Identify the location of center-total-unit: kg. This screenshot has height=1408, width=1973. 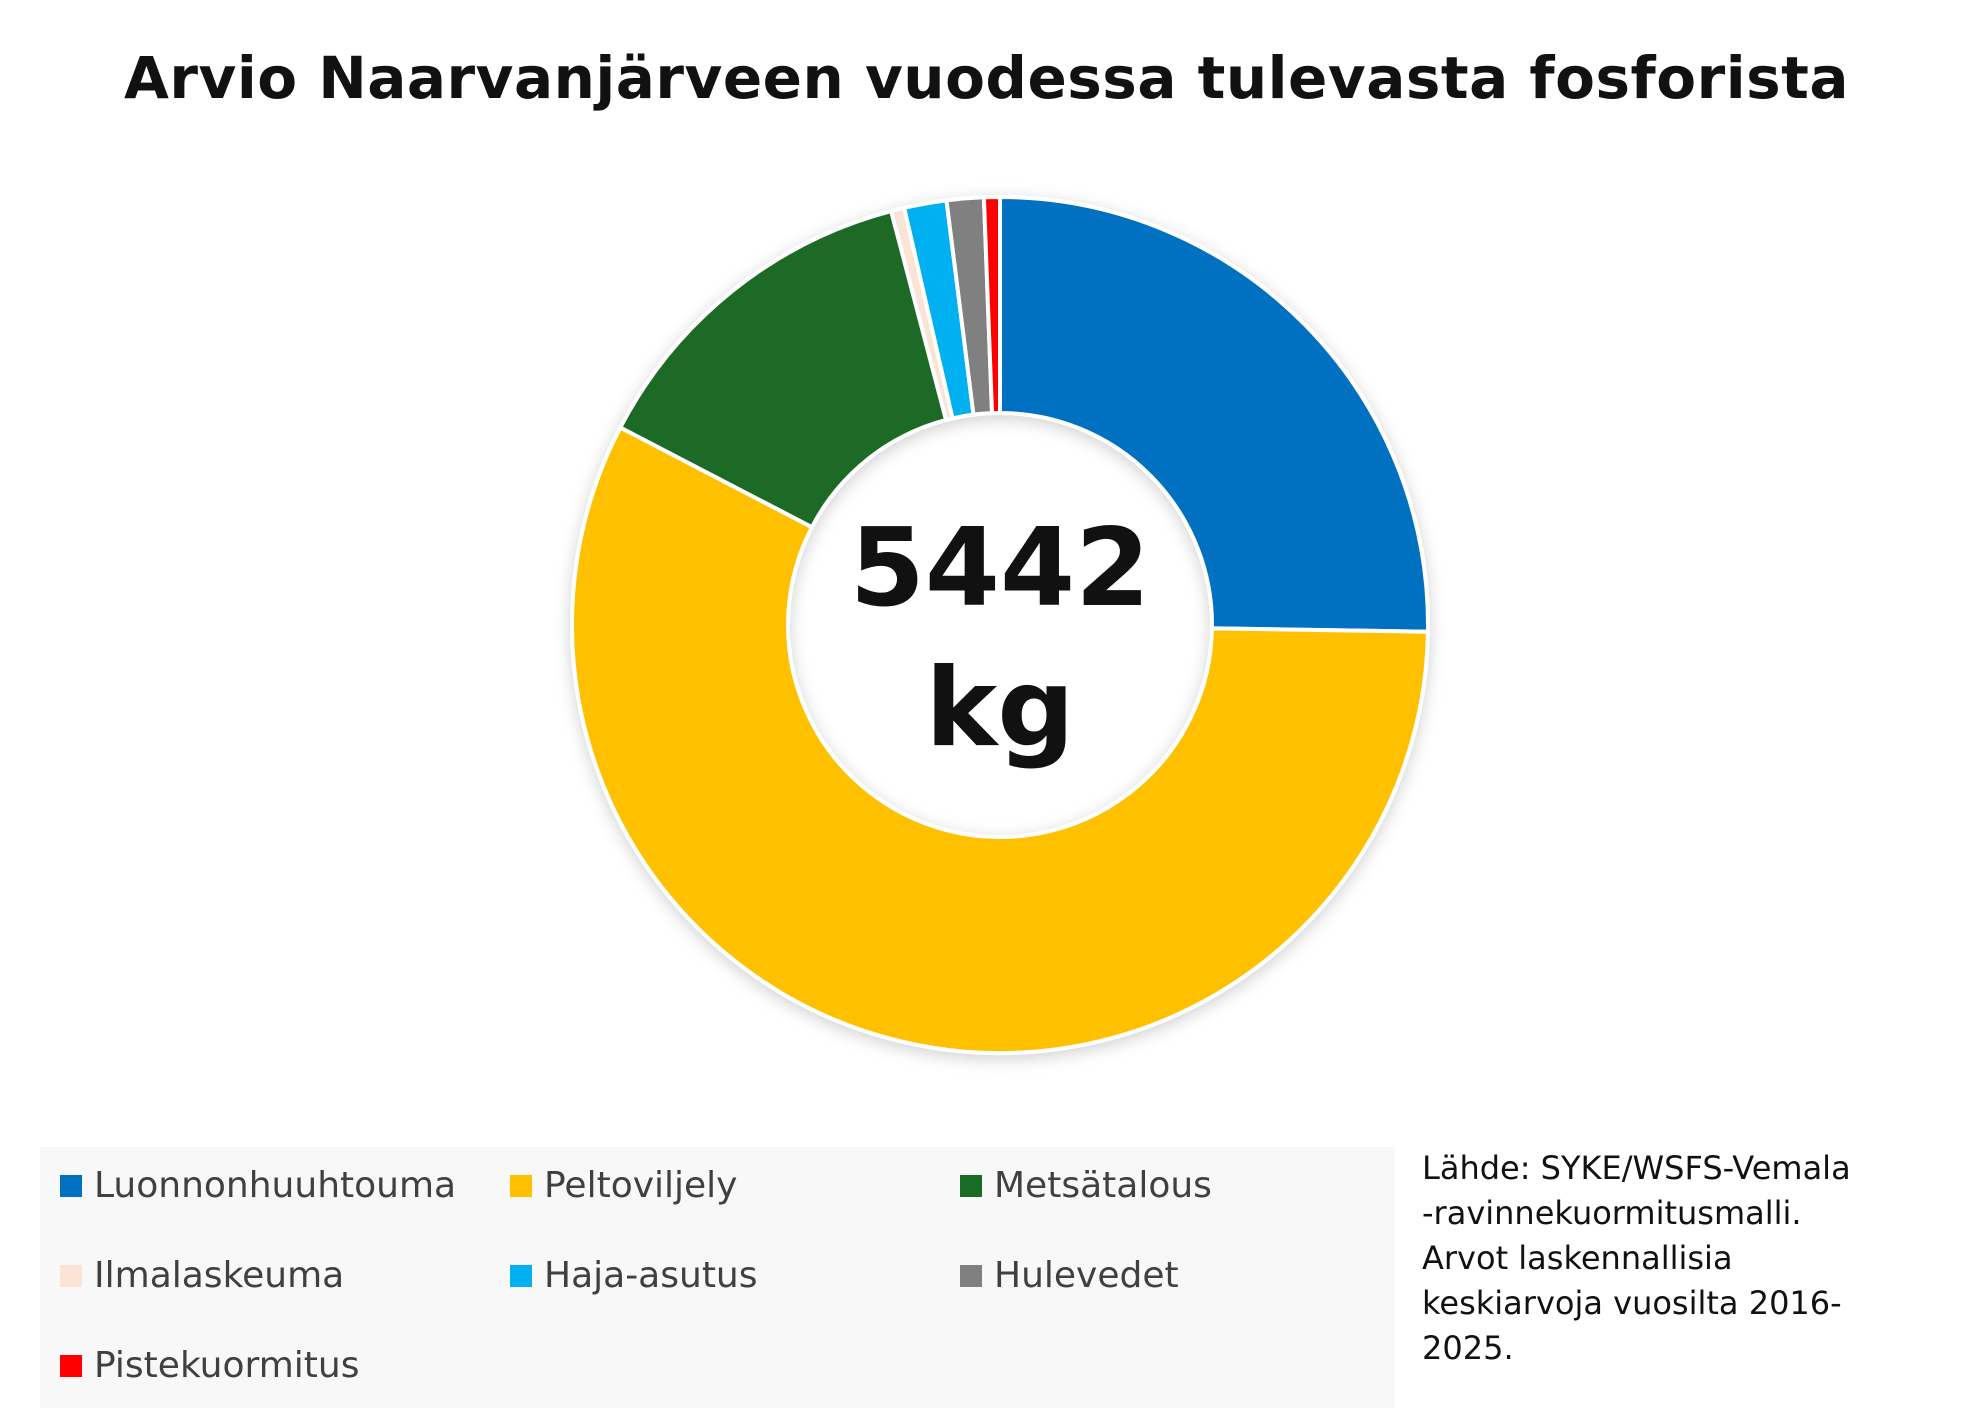
(999, 708).